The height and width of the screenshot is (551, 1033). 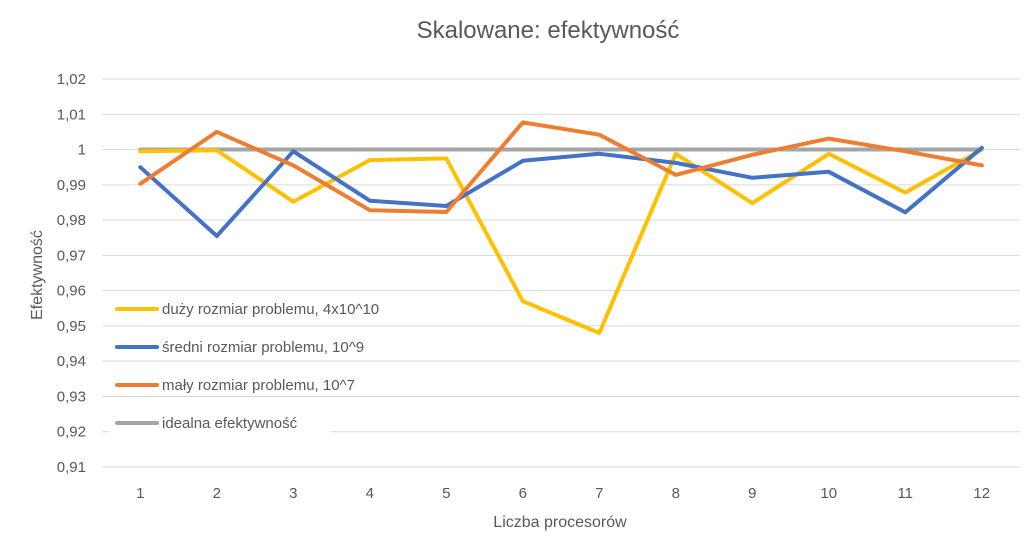 What do you see at coordinates (71, 114) in the screenshot?
I see `y-tick-label: 1,01` at bounding box center [71, 114].